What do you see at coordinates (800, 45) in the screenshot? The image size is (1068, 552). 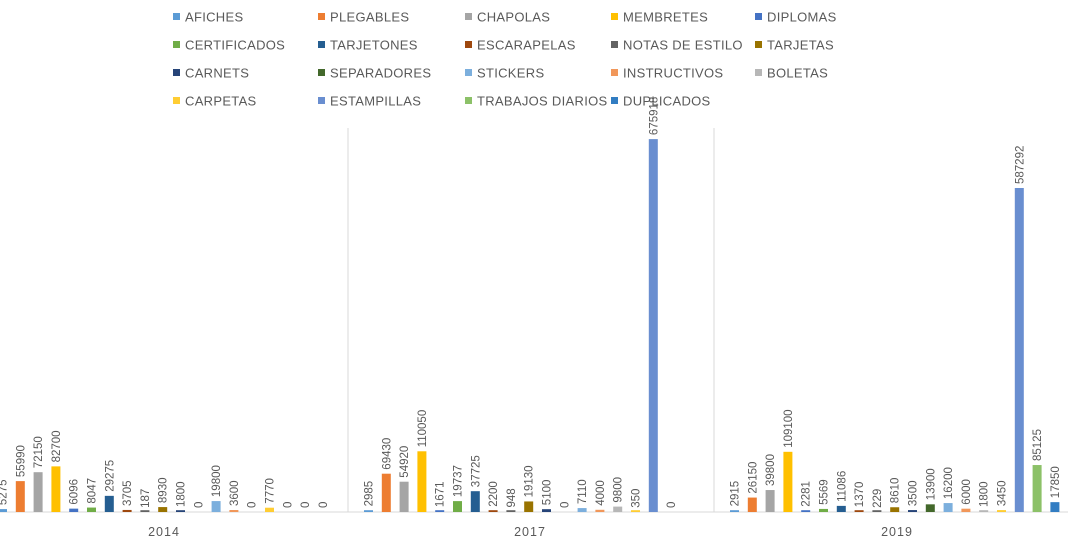 I see `legend-label: TARJETAS` at bounding box center [800, 45].